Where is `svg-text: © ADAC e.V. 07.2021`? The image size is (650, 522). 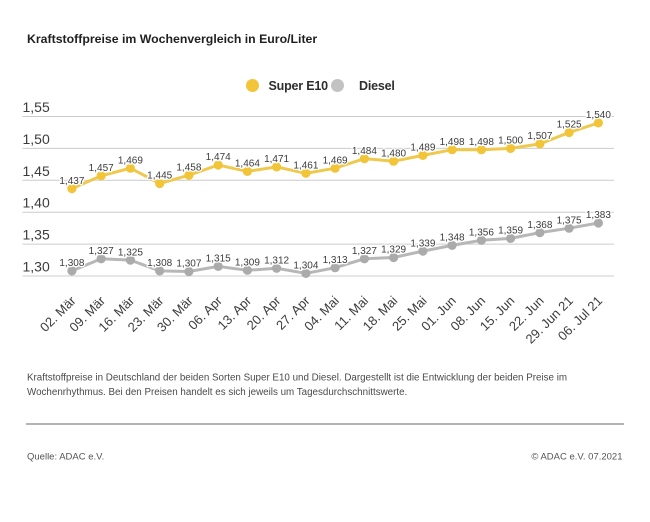 svg-text: © ADAC e.V. 07.2021 is located at coordinates (576, 457).